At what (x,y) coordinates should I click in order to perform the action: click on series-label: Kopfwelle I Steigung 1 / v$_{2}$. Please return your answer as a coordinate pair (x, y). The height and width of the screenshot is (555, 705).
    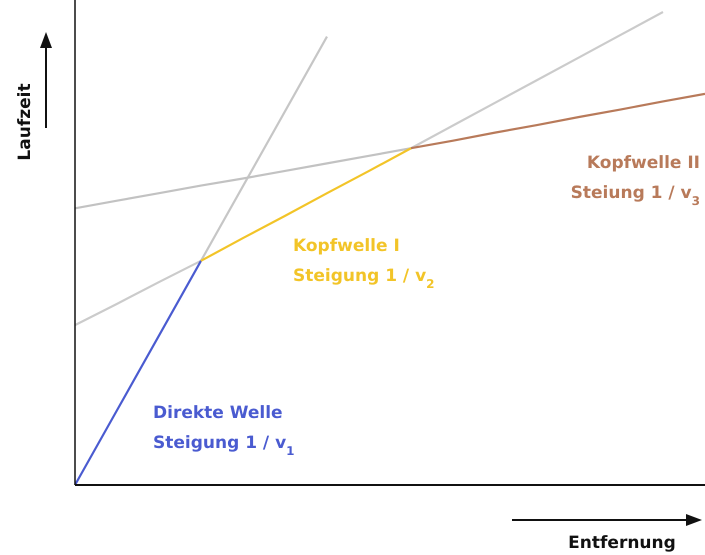
    Looking at the image, I should click on (364, 263).